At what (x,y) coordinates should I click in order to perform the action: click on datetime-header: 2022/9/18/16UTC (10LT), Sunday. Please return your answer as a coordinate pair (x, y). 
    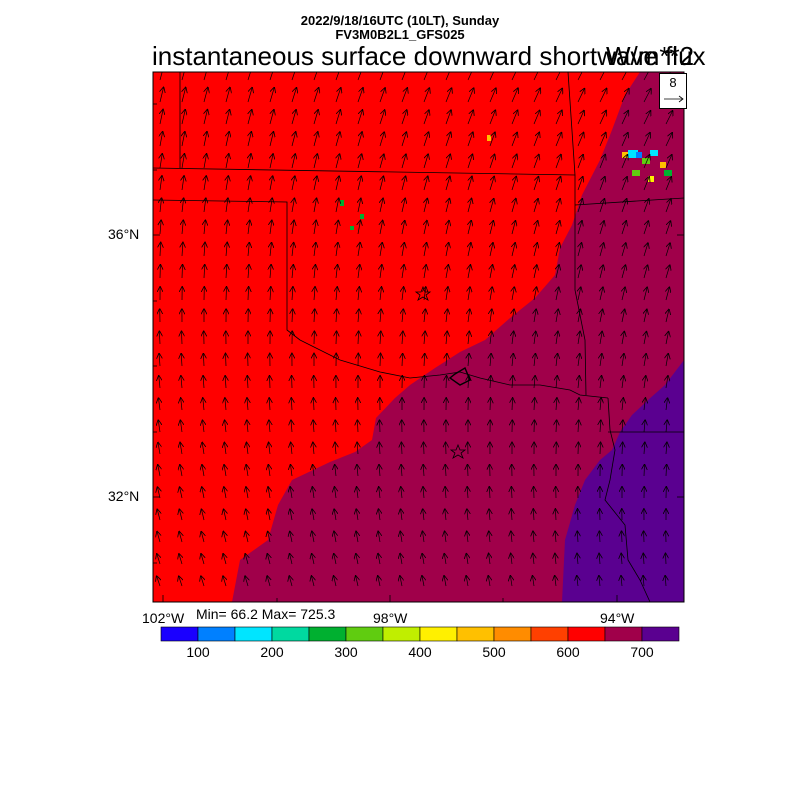
    Looking at the image, I should click on (400, 20).